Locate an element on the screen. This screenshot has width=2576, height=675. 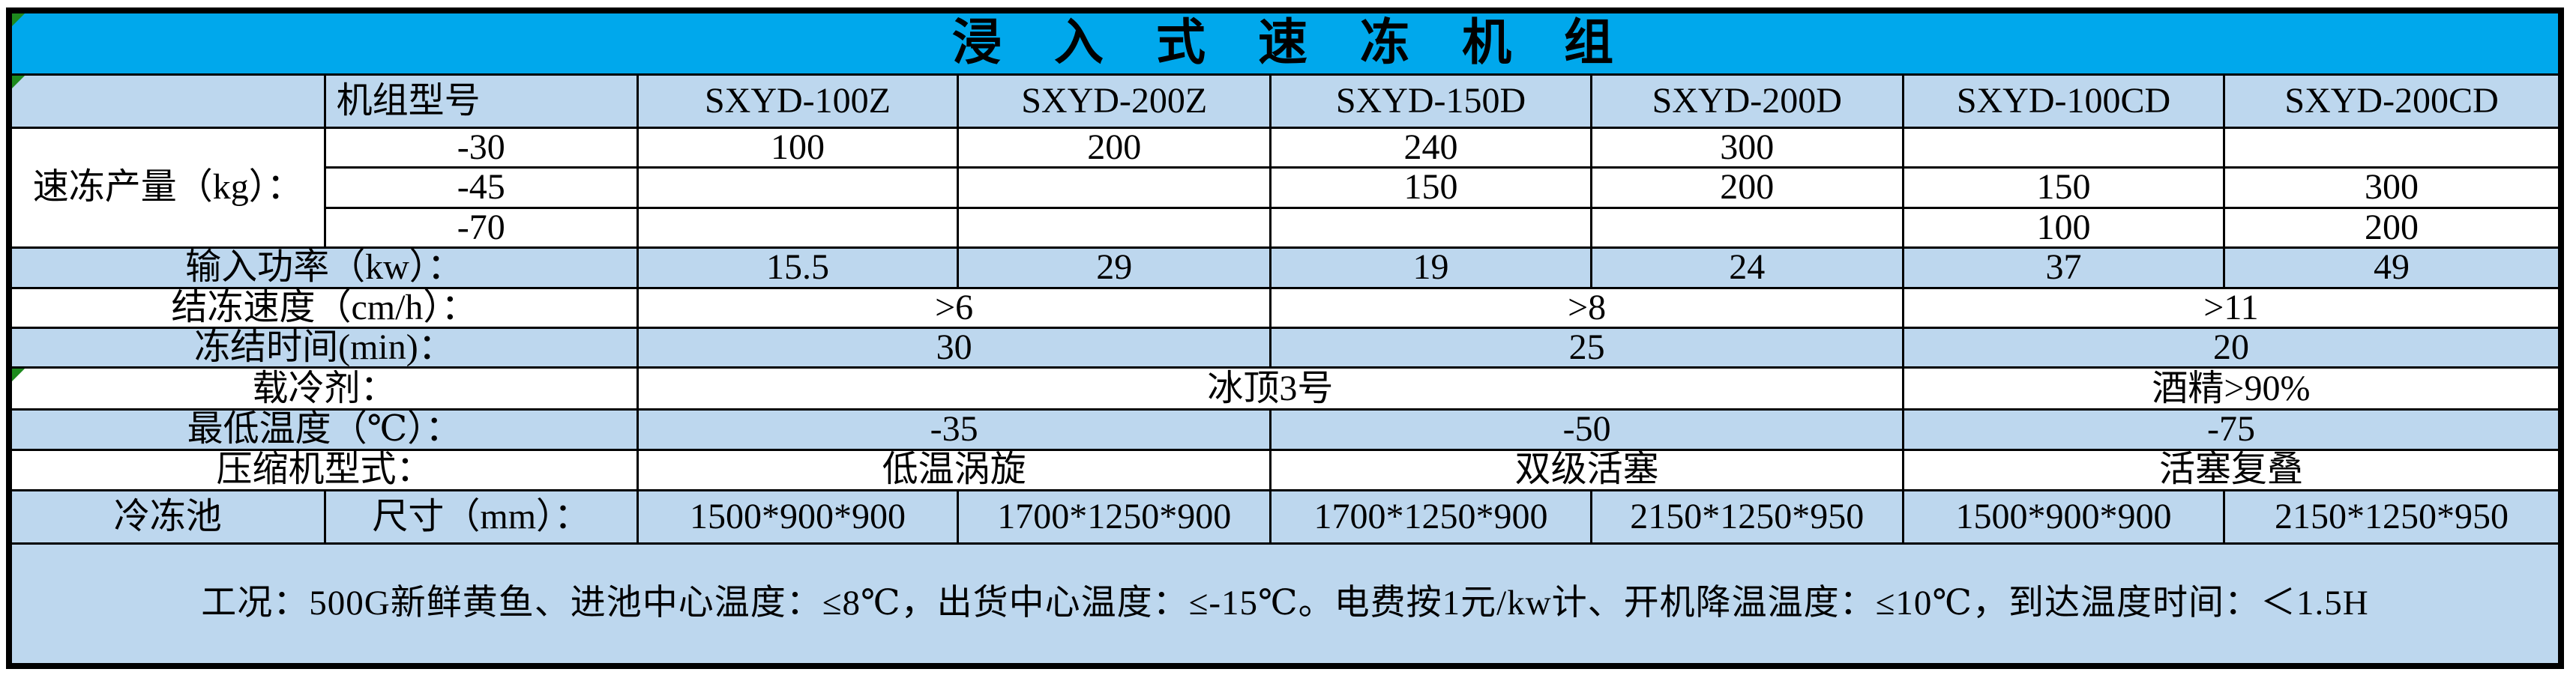
pool-dim-label: 尺寸（mm）： is located at coordinates (481, 516).